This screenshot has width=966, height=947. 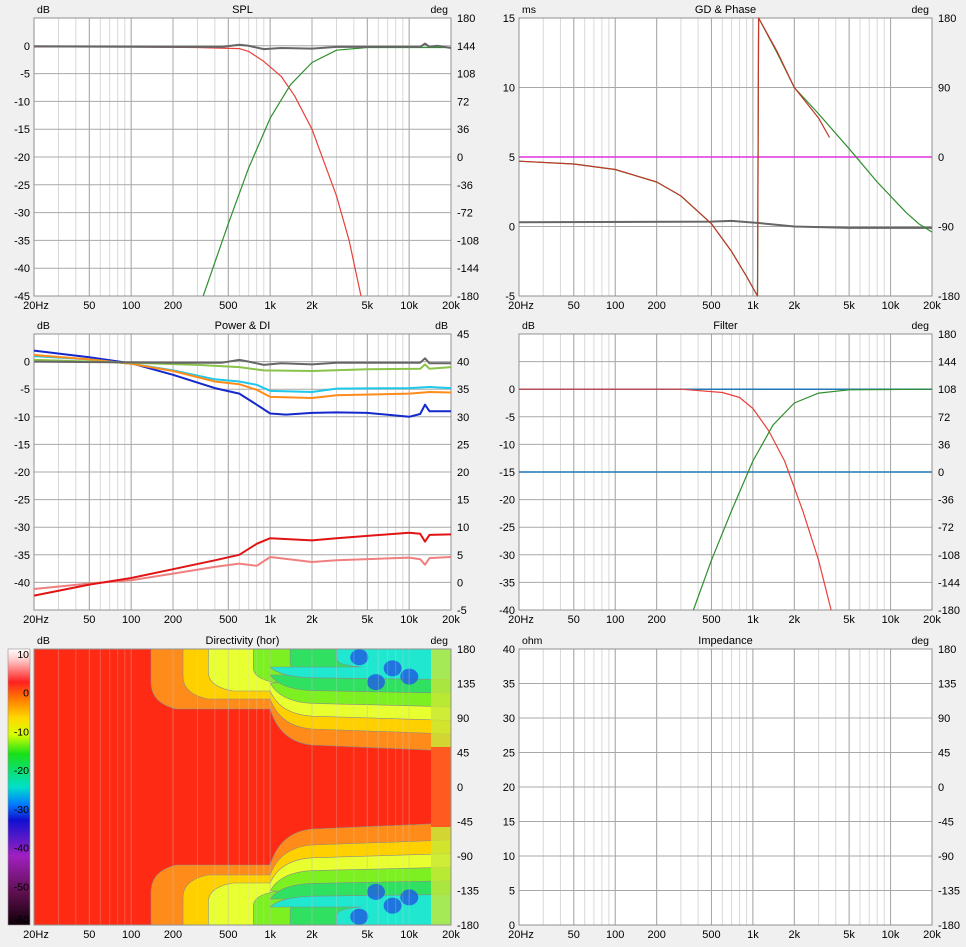 What do you see at coordinates (463, 335) in the screenshot?
I see `y2-tick-label: 45` at bounding box center [463, 335].